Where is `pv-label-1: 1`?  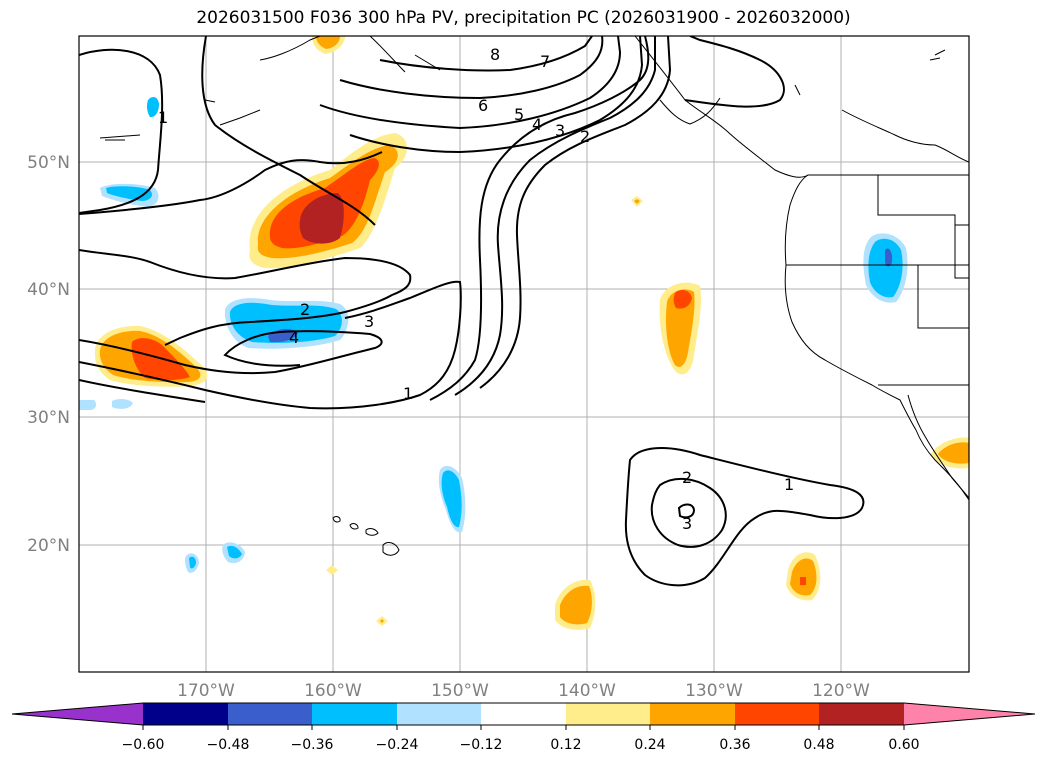
pv-label-1: 1 is located at coordinates (163, 117).